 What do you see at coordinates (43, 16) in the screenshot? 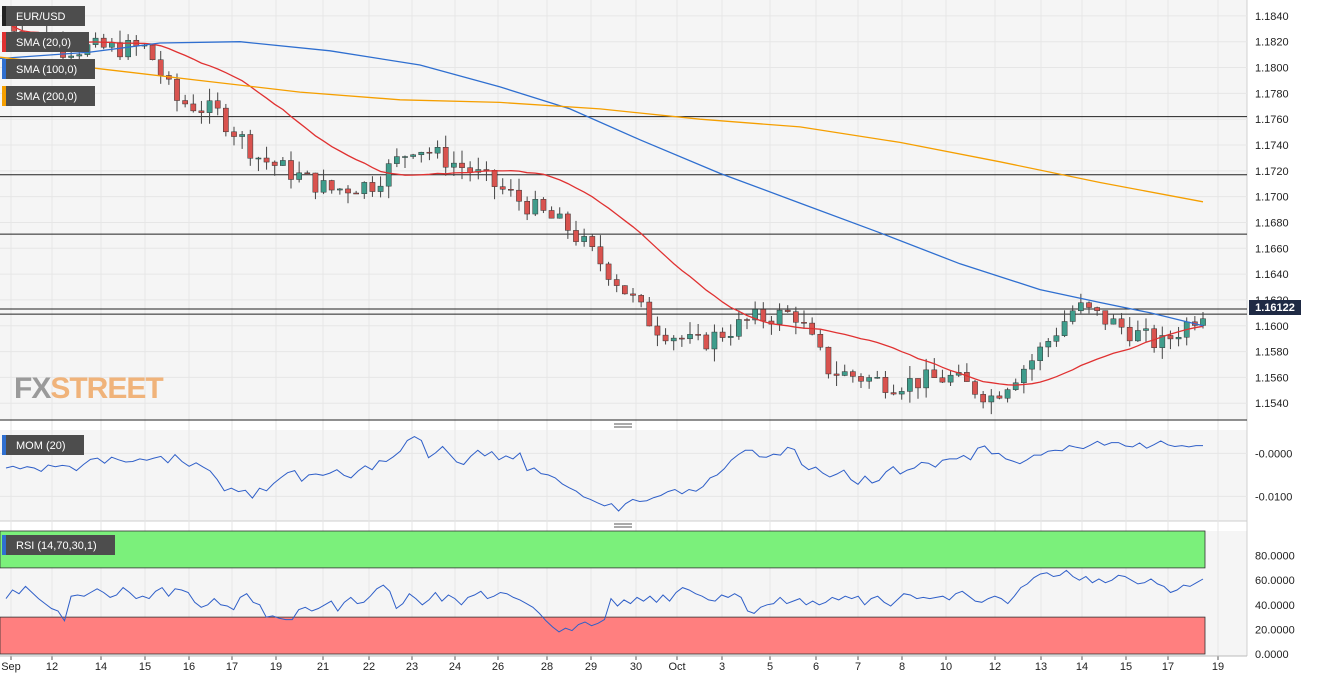
I see `legend-item-eurusd: EUR/USD` at bounding box center [43, 16].